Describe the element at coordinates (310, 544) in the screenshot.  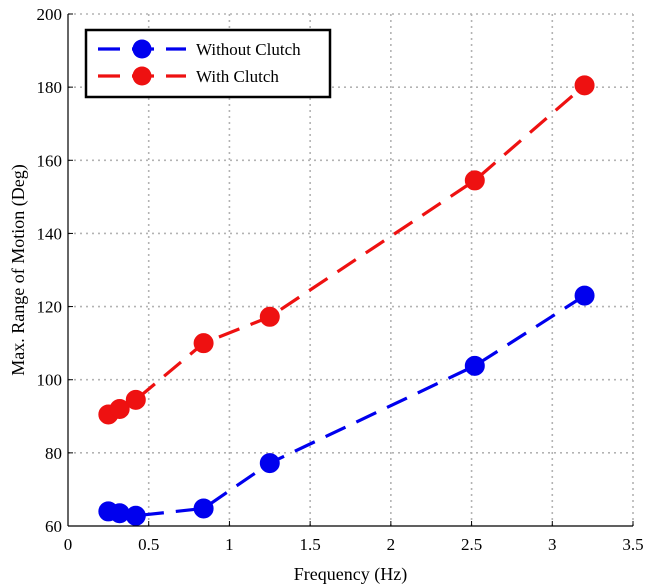
I see `x-tick-label: 1.5` at that location.